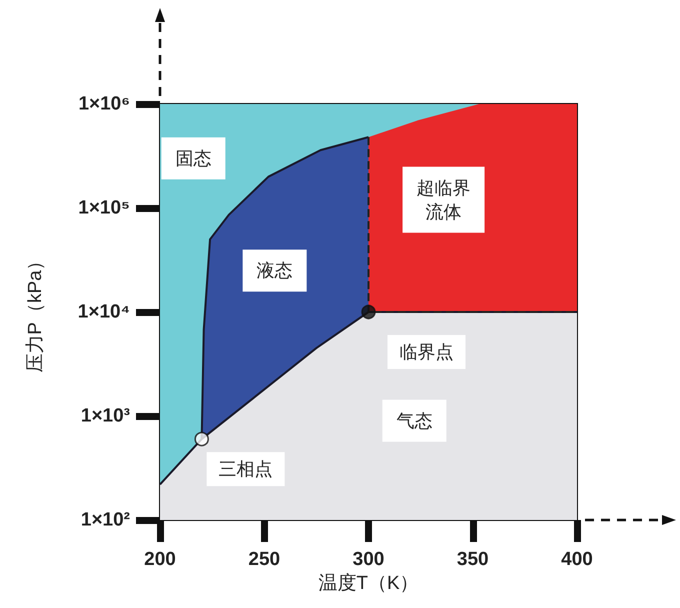  What do you see at coordinates (104, 208) in the screenshot?
I see `y-tick-label: 1×10⁵` at bounding box center [104, 208].